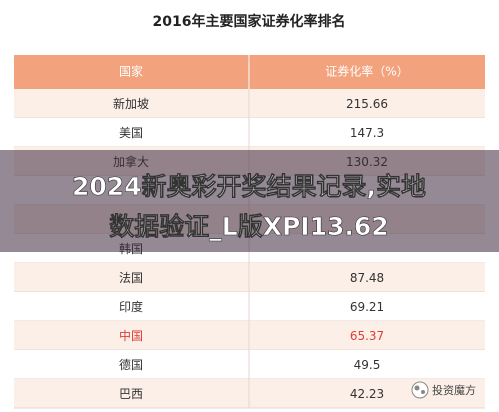  What do you see at coordinates (131, 133) in the screenshot?
I see `country-cell: 美国` at bounding box center [131, 133].